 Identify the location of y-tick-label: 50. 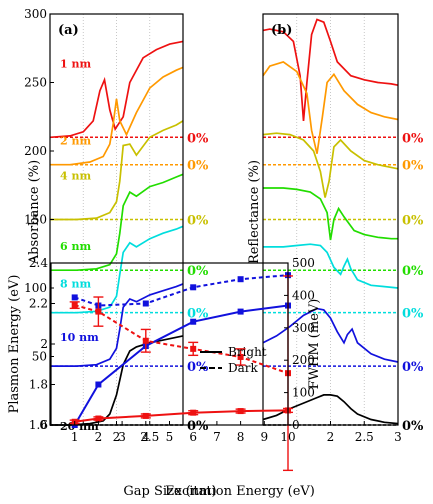
(39, 357).